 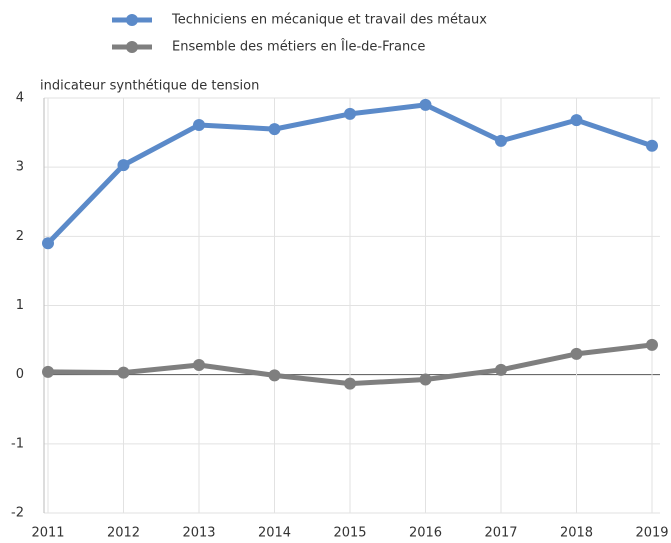 What do you see at coordinates (20, 374) in the screenshot?
I see `y-tick-label: 0` at bounding box center [20, 374].